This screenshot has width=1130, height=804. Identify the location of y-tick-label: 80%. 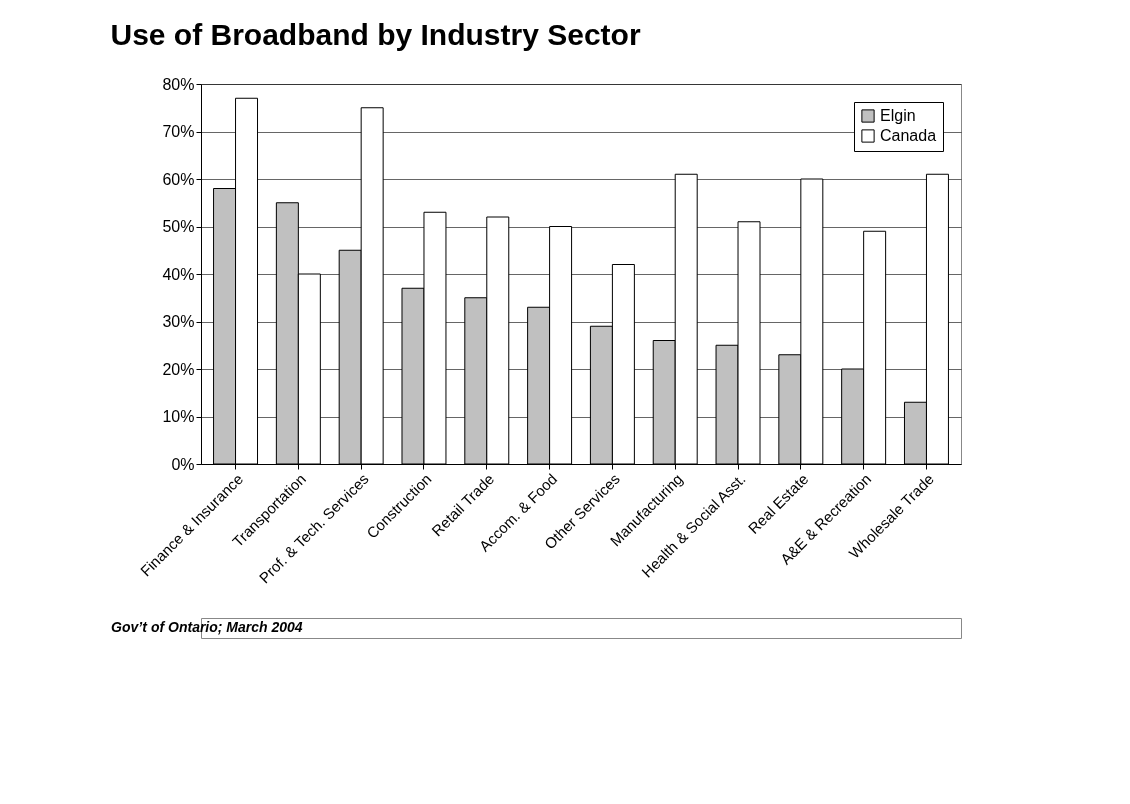
(178, 84).